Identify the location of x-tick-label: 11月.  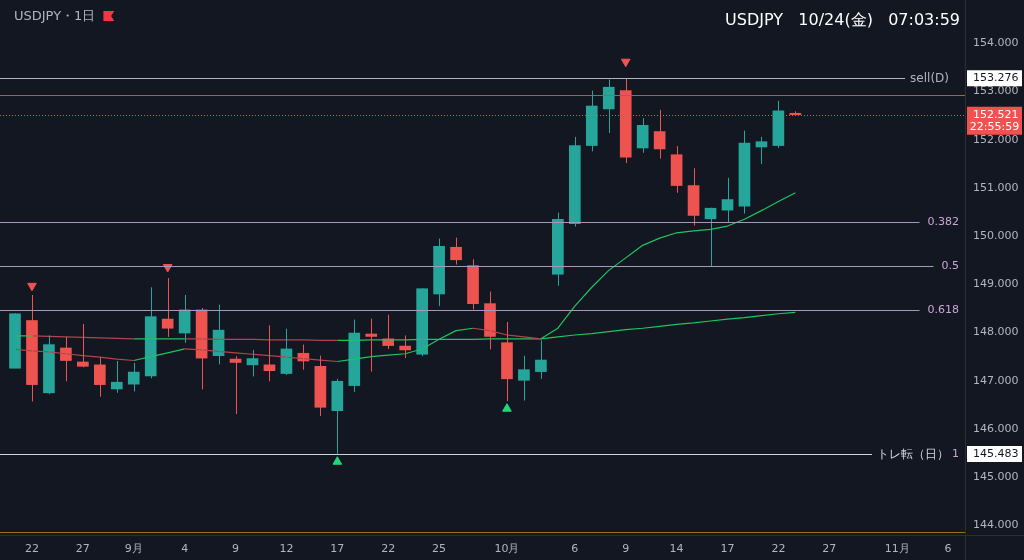
(897, 549).